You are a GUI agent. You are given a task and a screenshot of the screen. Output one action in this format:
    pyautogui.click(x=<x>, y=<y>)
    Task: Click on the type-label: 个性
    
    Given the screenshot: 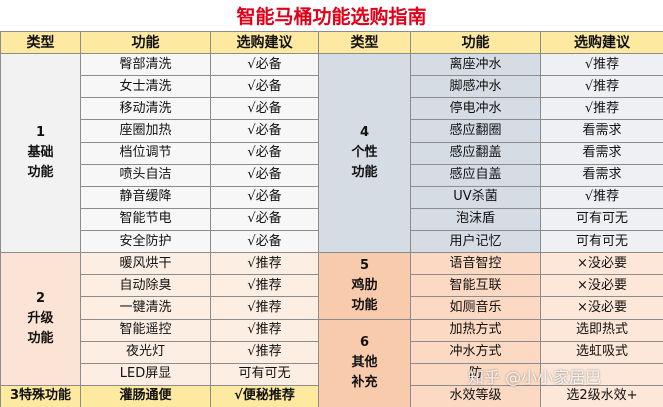 What is the action you would take?
    pyautogui.click(x=364, y=153)
    